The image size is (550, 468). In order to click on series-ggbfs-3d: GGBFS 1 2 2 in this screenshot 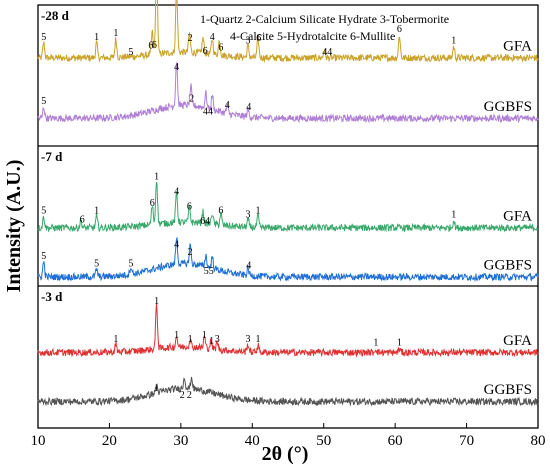, I will do `click(288, 391)`.